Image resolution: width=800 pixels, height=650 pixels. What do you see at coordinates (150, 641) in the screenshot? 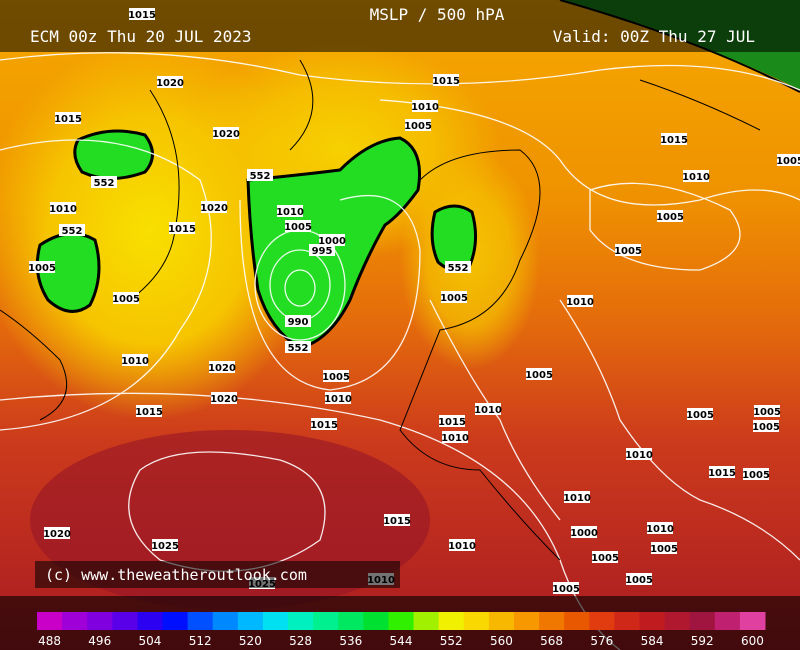
I see `legend-tick-label: 504` at bounding box center [150, 641].